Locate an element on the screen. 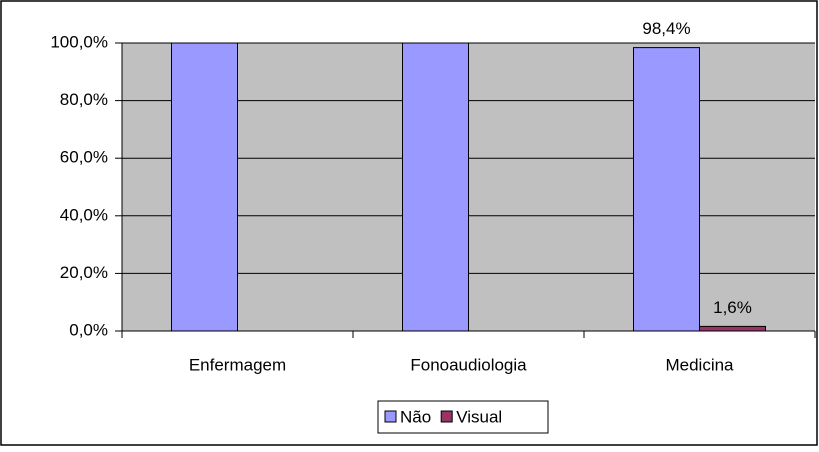  y-tick-label: 80,0% is located at coordinates (84, 99).